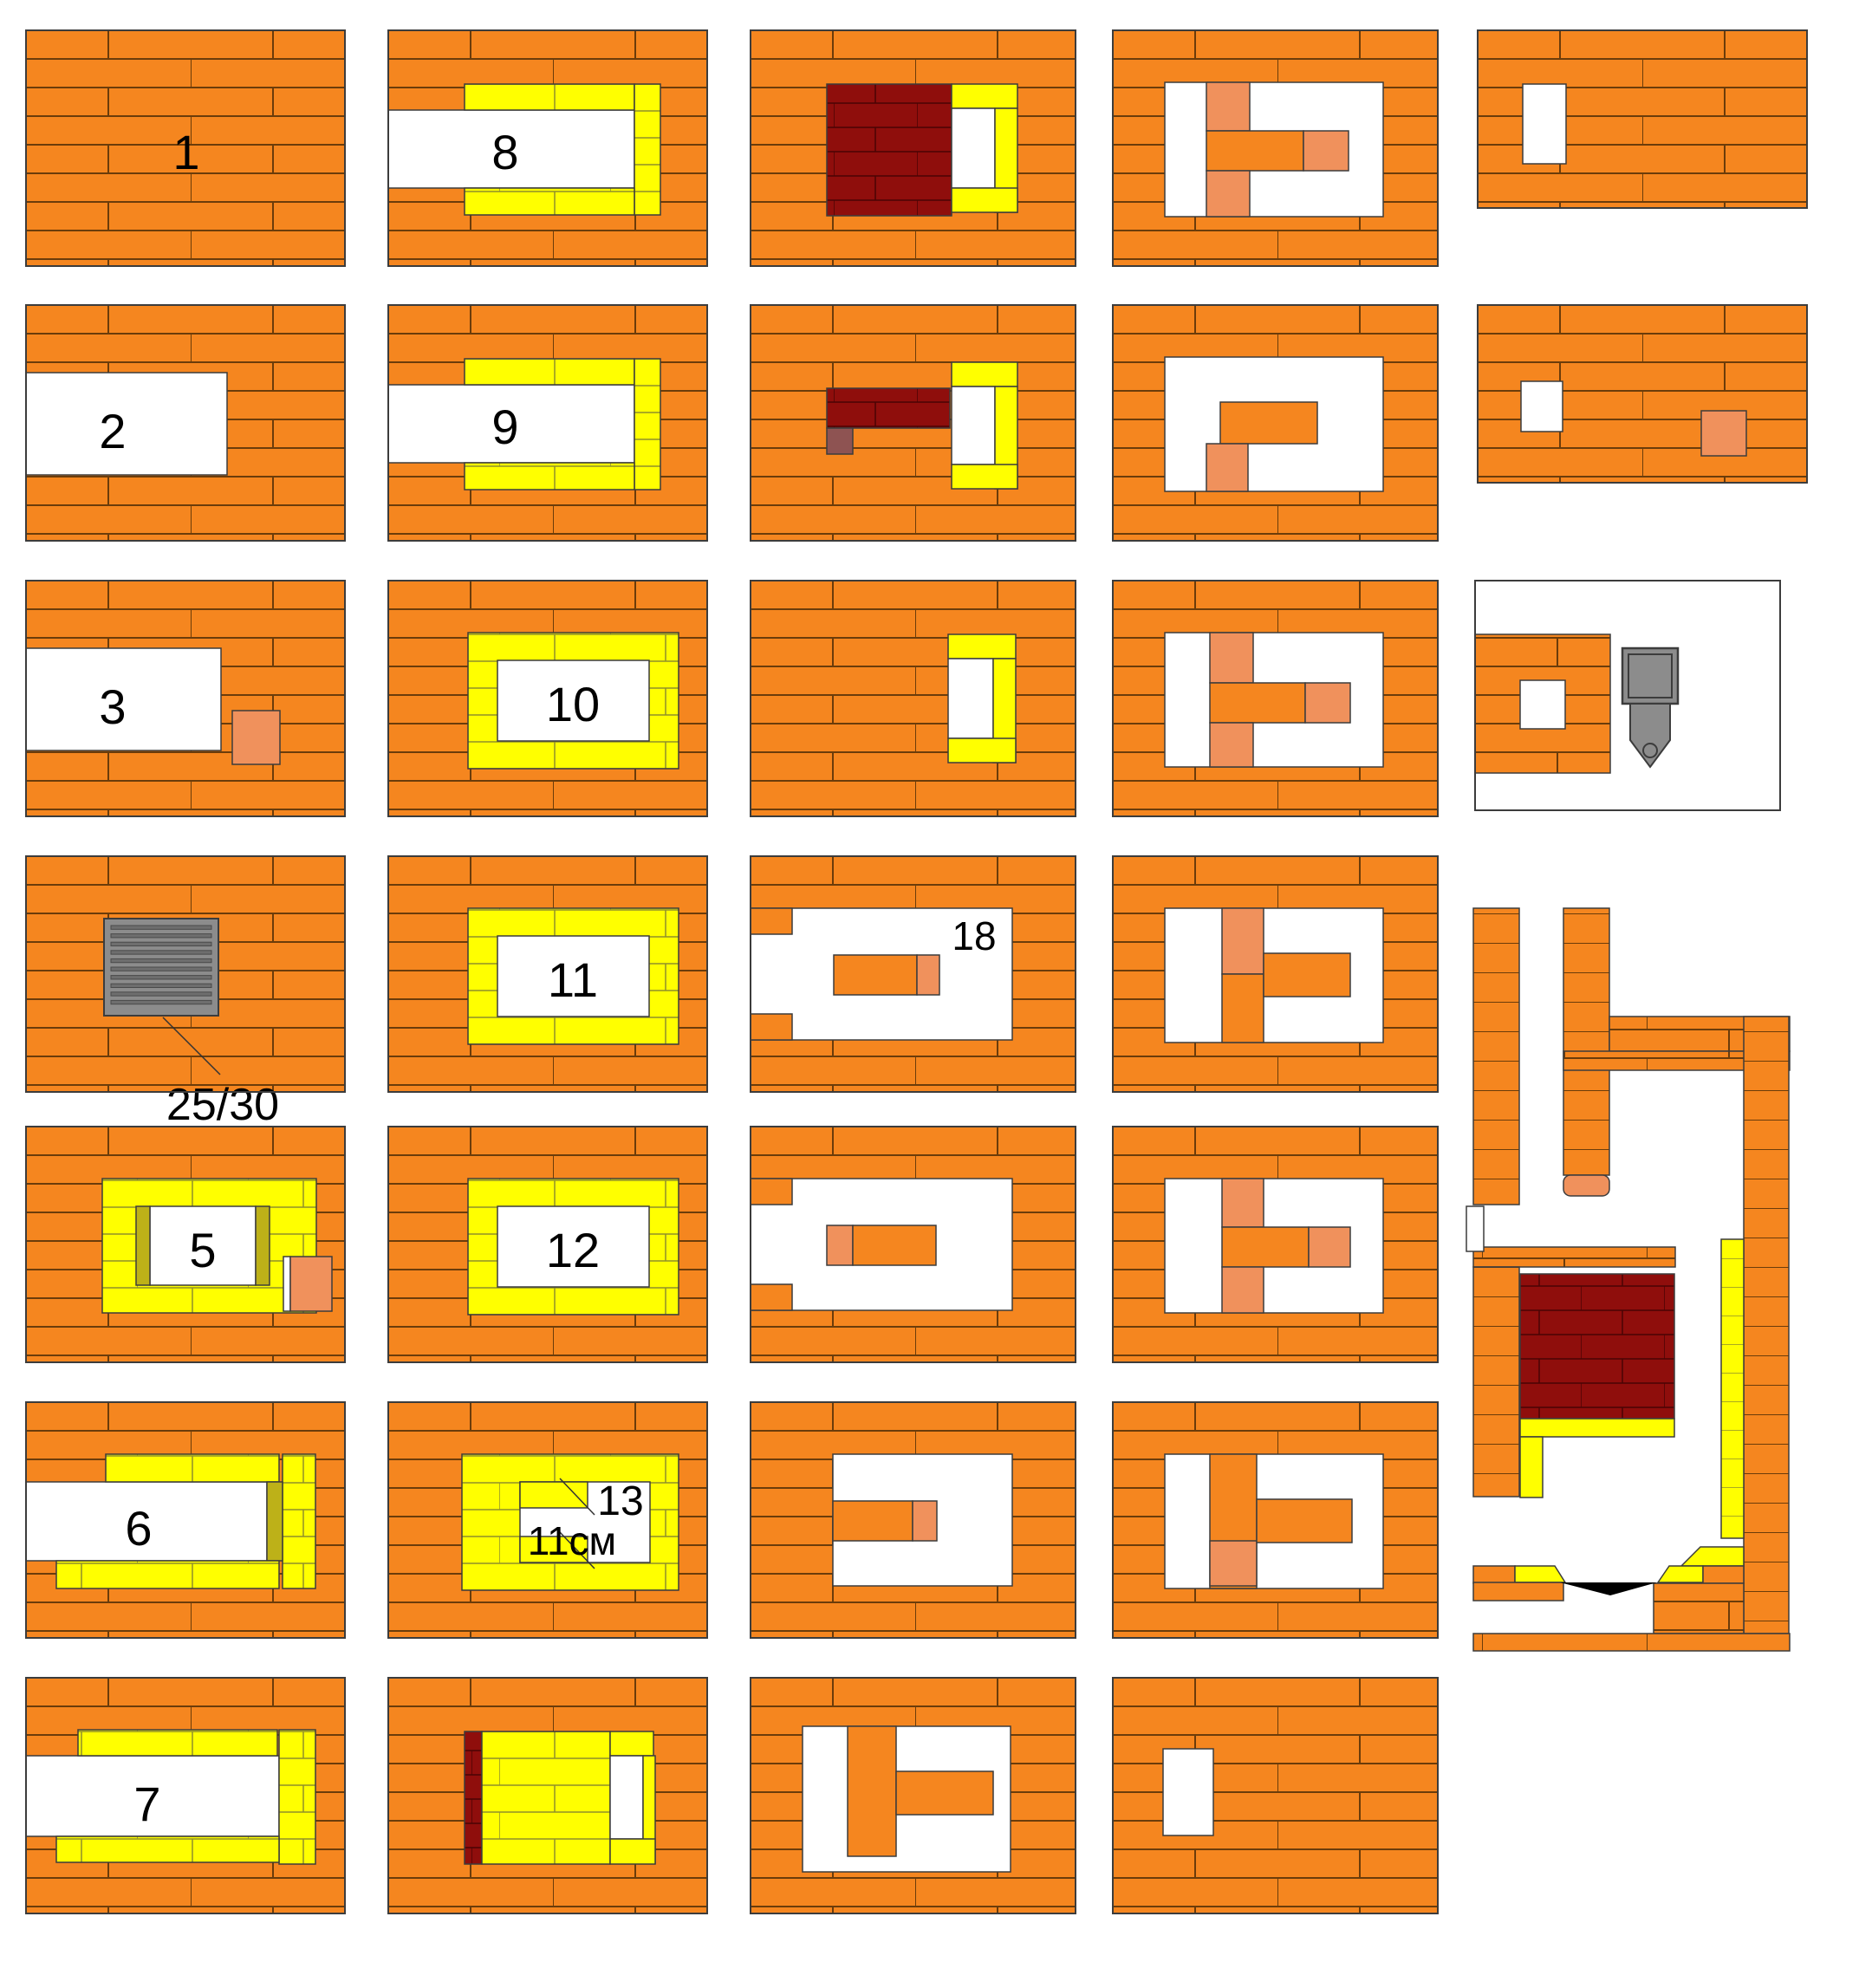 Image resolution: width=1872 pixels, height=1988 pixels. Describe the element at coordinates (185, 992) in the screenshot. I see `course-4: 25/30` at that location.